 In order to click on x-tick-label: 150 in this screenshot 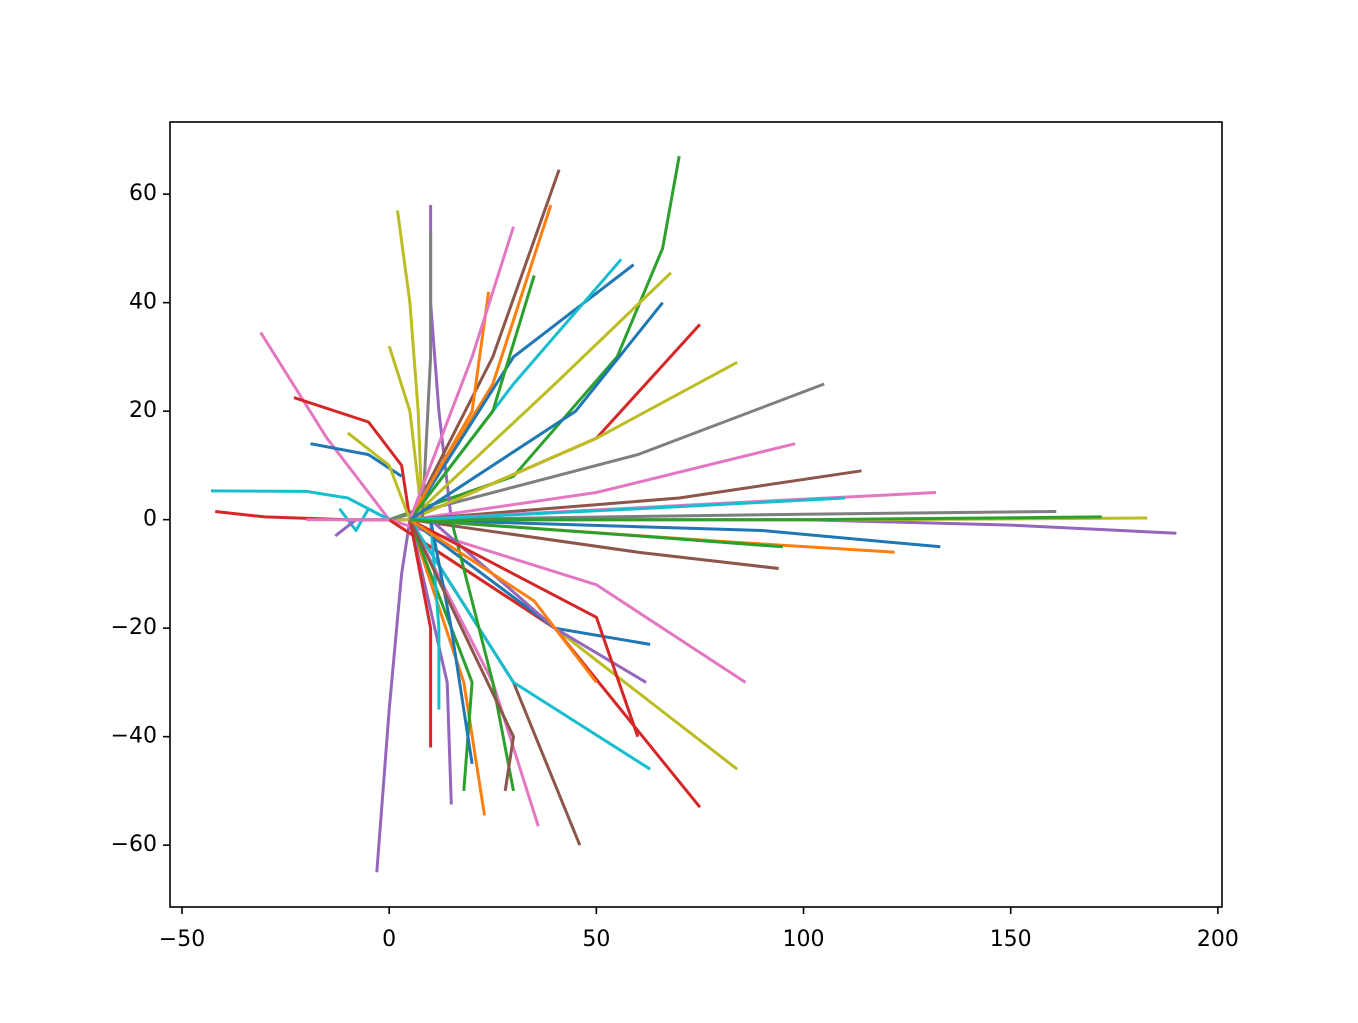, I will do `click(1011, 939)`.